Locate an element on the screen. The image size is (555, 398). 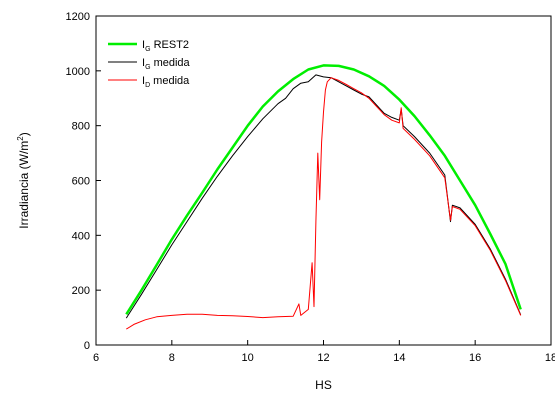
y-axis-title-close: ) is located at coordinates (24, 134).